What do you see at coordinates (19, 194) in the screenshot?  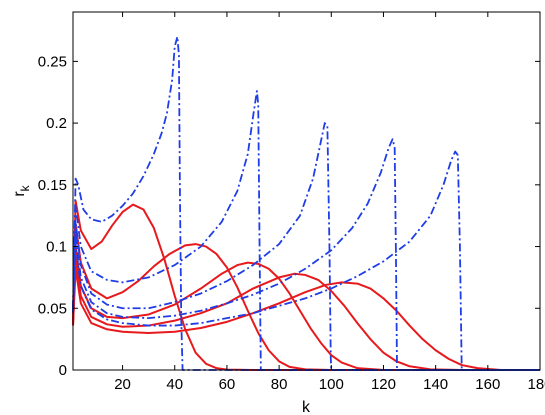 I see `y-axis-label-base: r` at bounding box center [19, 194].